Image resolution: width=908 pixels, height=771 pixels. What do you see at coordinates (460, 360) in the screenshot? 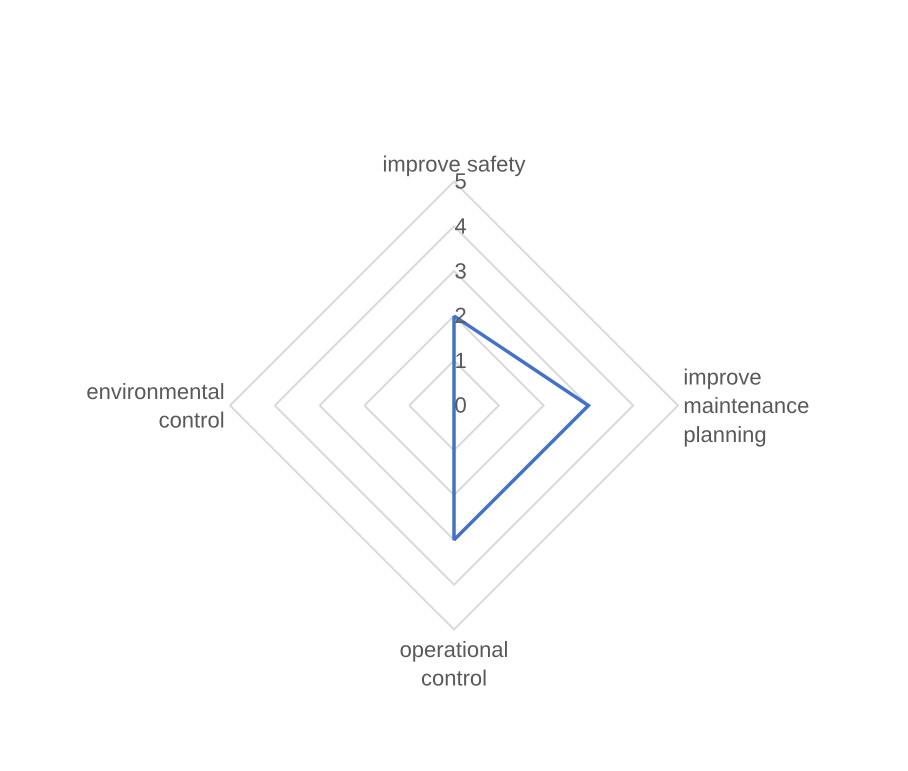
I see `y-tick-label: 1` at bounding box center [460, 360].